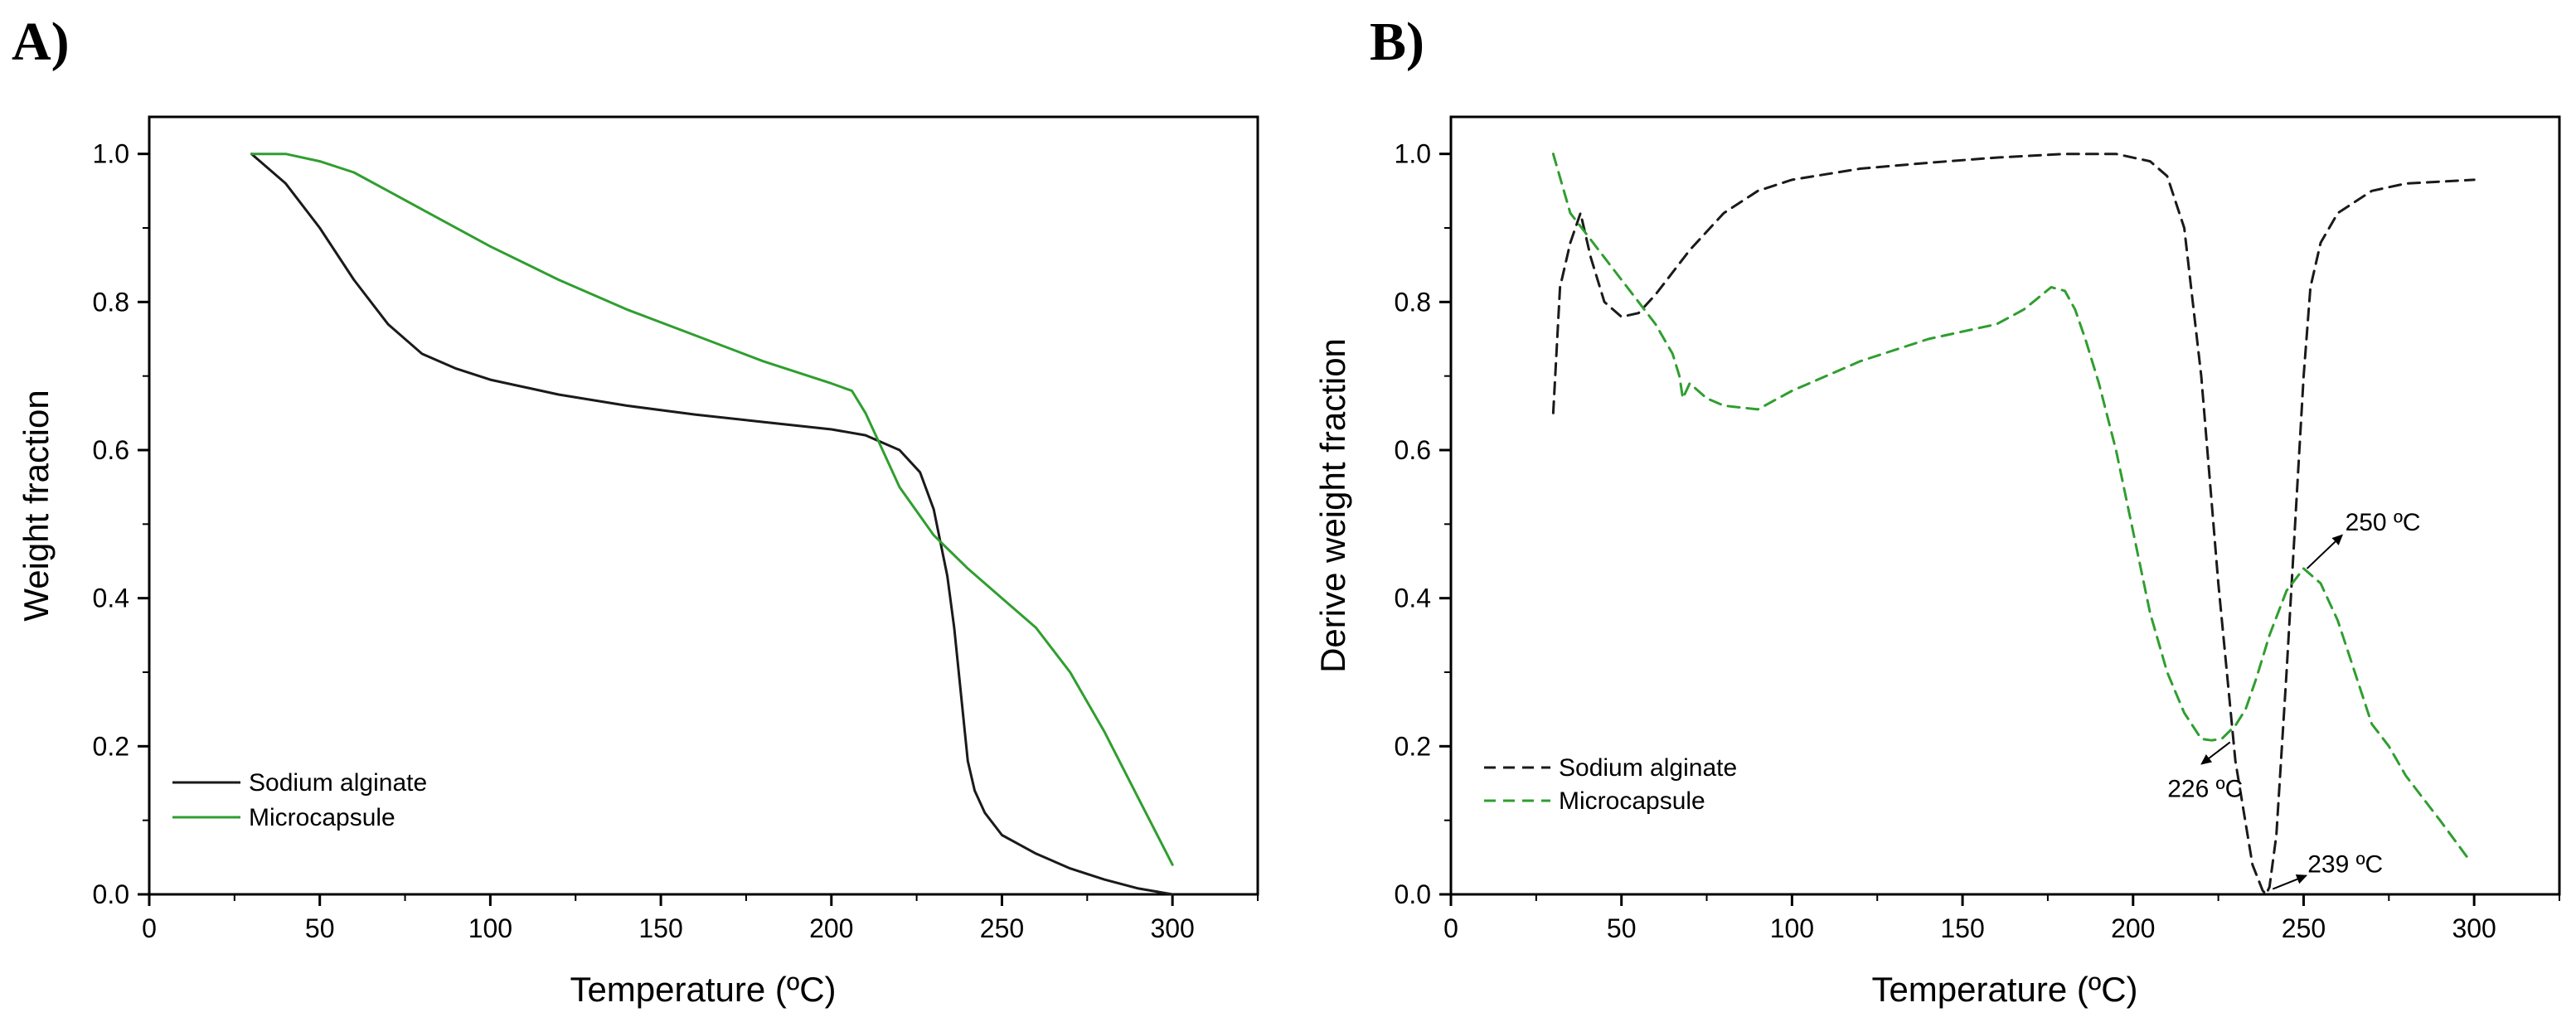 The height and width of the screenshot is (1022, 2576). I want to click on x-tick-label-a: 150, so click(660, 928).